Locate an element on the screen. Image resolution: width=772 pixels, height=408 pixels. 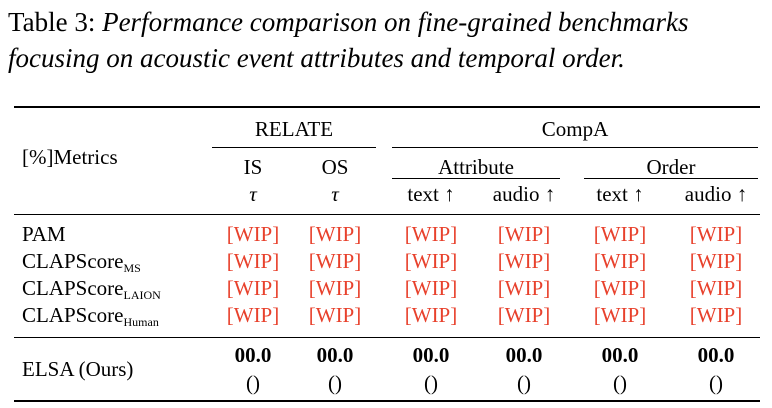
attribute-cmidrule is located at coordinates (476, 178).